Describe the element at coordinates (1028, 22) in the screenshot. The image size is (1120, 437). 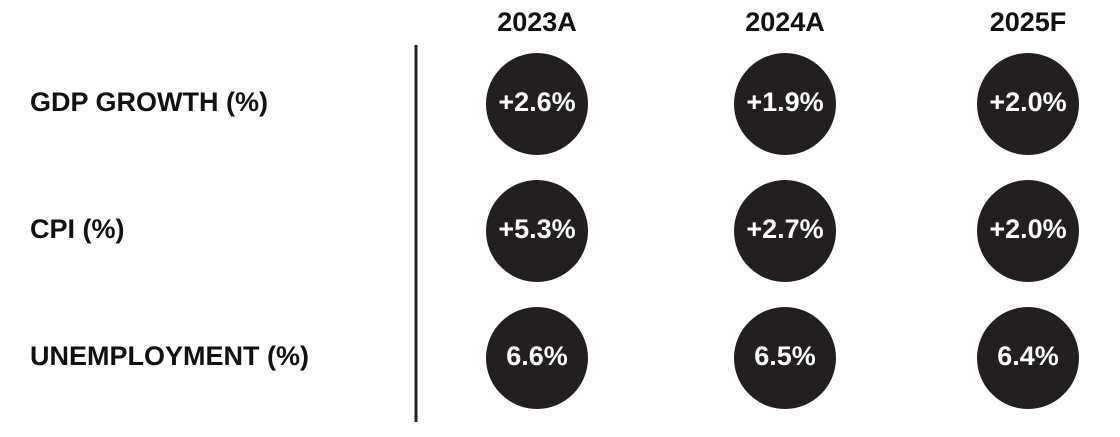
I see `column-header: 2025F` at that location.